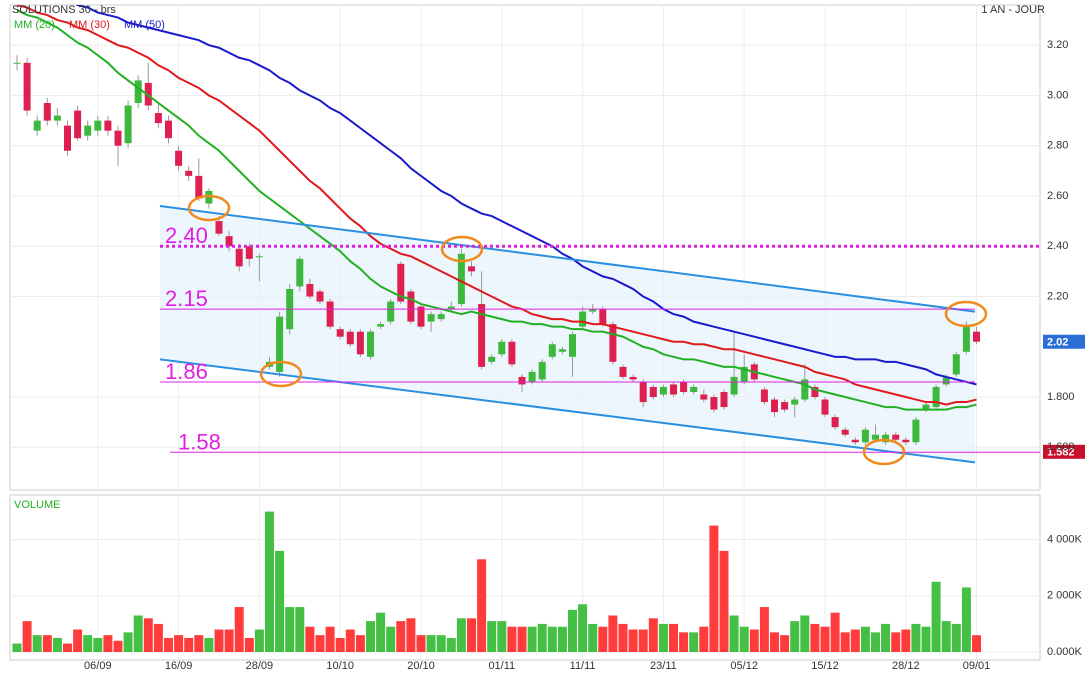 Image resolution: width=1089 pixels, height=674 pixels. What do you see at coordinates (186, 371) in the screenshot?
I see `reference-label: 1.86` at bounding box center [186, 371].